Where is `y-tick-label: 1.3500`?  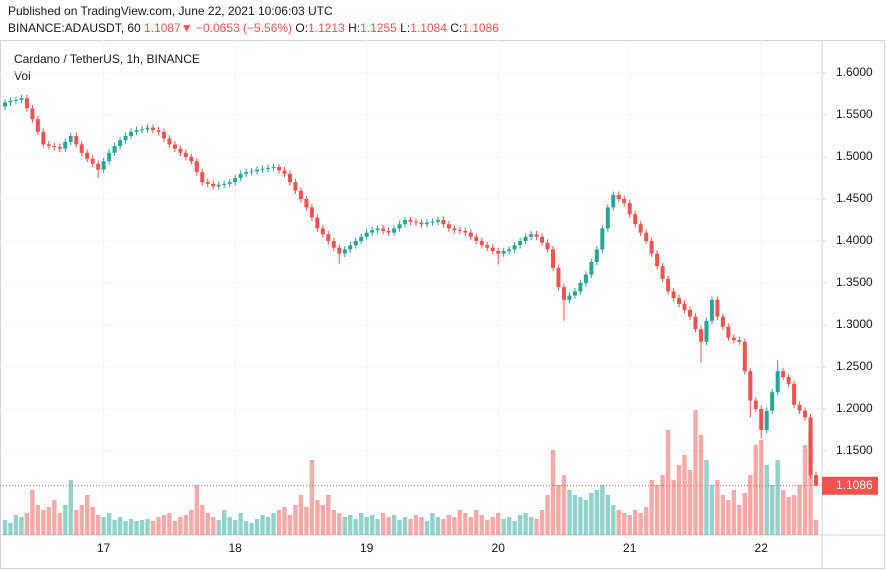
y-tick-label: 1.3500 is located at coordinates (854, 282).